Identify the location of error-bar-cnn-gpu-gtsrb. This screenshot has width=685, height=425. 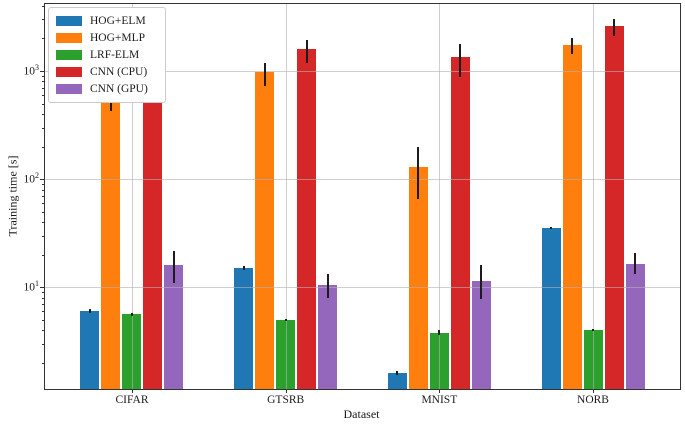
(327, 286).